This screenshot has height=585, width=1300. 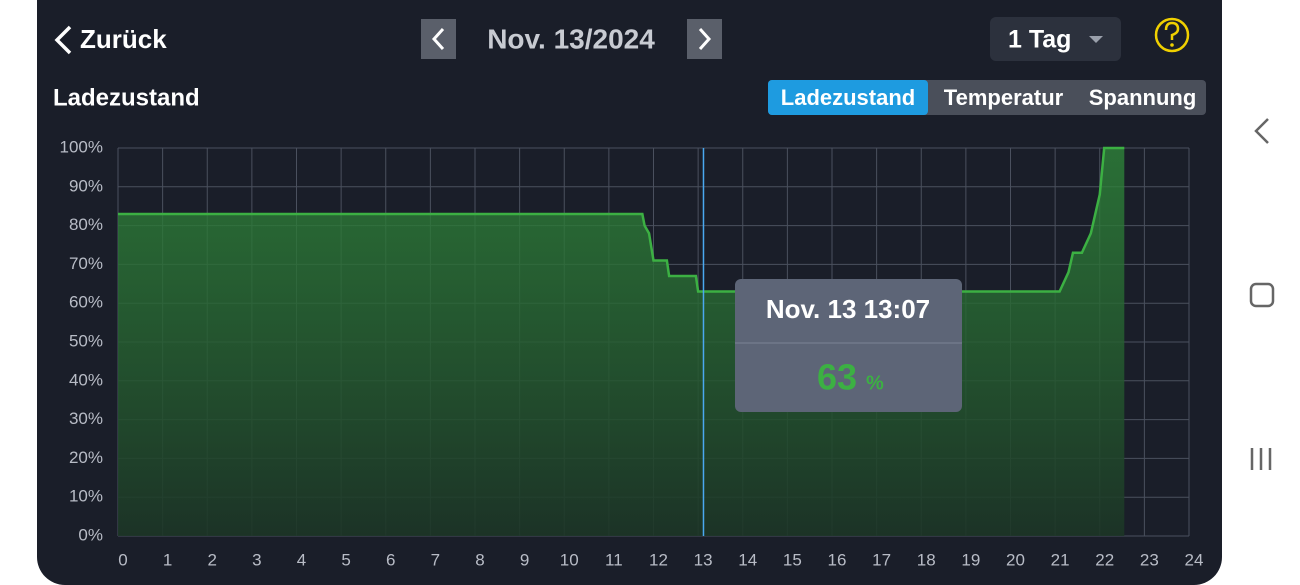 I want to click on x-tick-label: 9, so click(x=524, y=559).